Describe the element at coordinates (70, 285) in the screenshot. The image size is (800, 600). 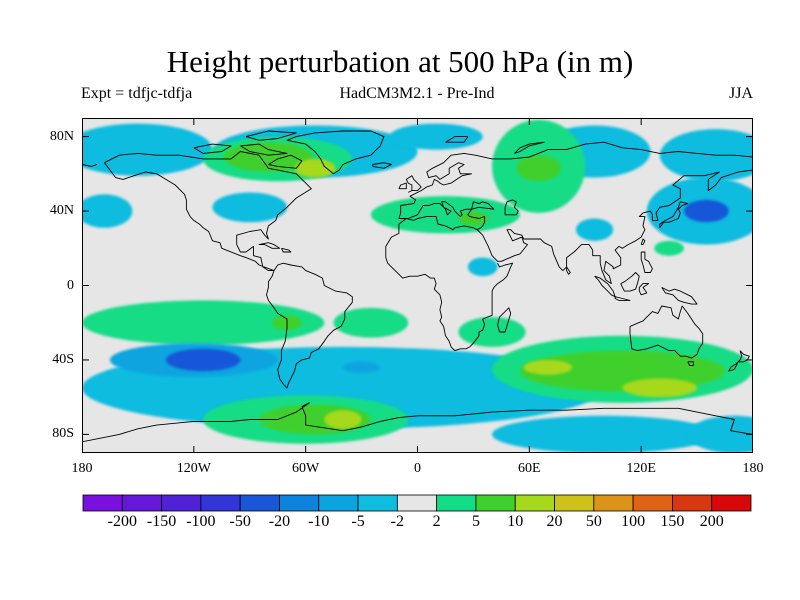
I see `lat-label-2: 0` at that location.